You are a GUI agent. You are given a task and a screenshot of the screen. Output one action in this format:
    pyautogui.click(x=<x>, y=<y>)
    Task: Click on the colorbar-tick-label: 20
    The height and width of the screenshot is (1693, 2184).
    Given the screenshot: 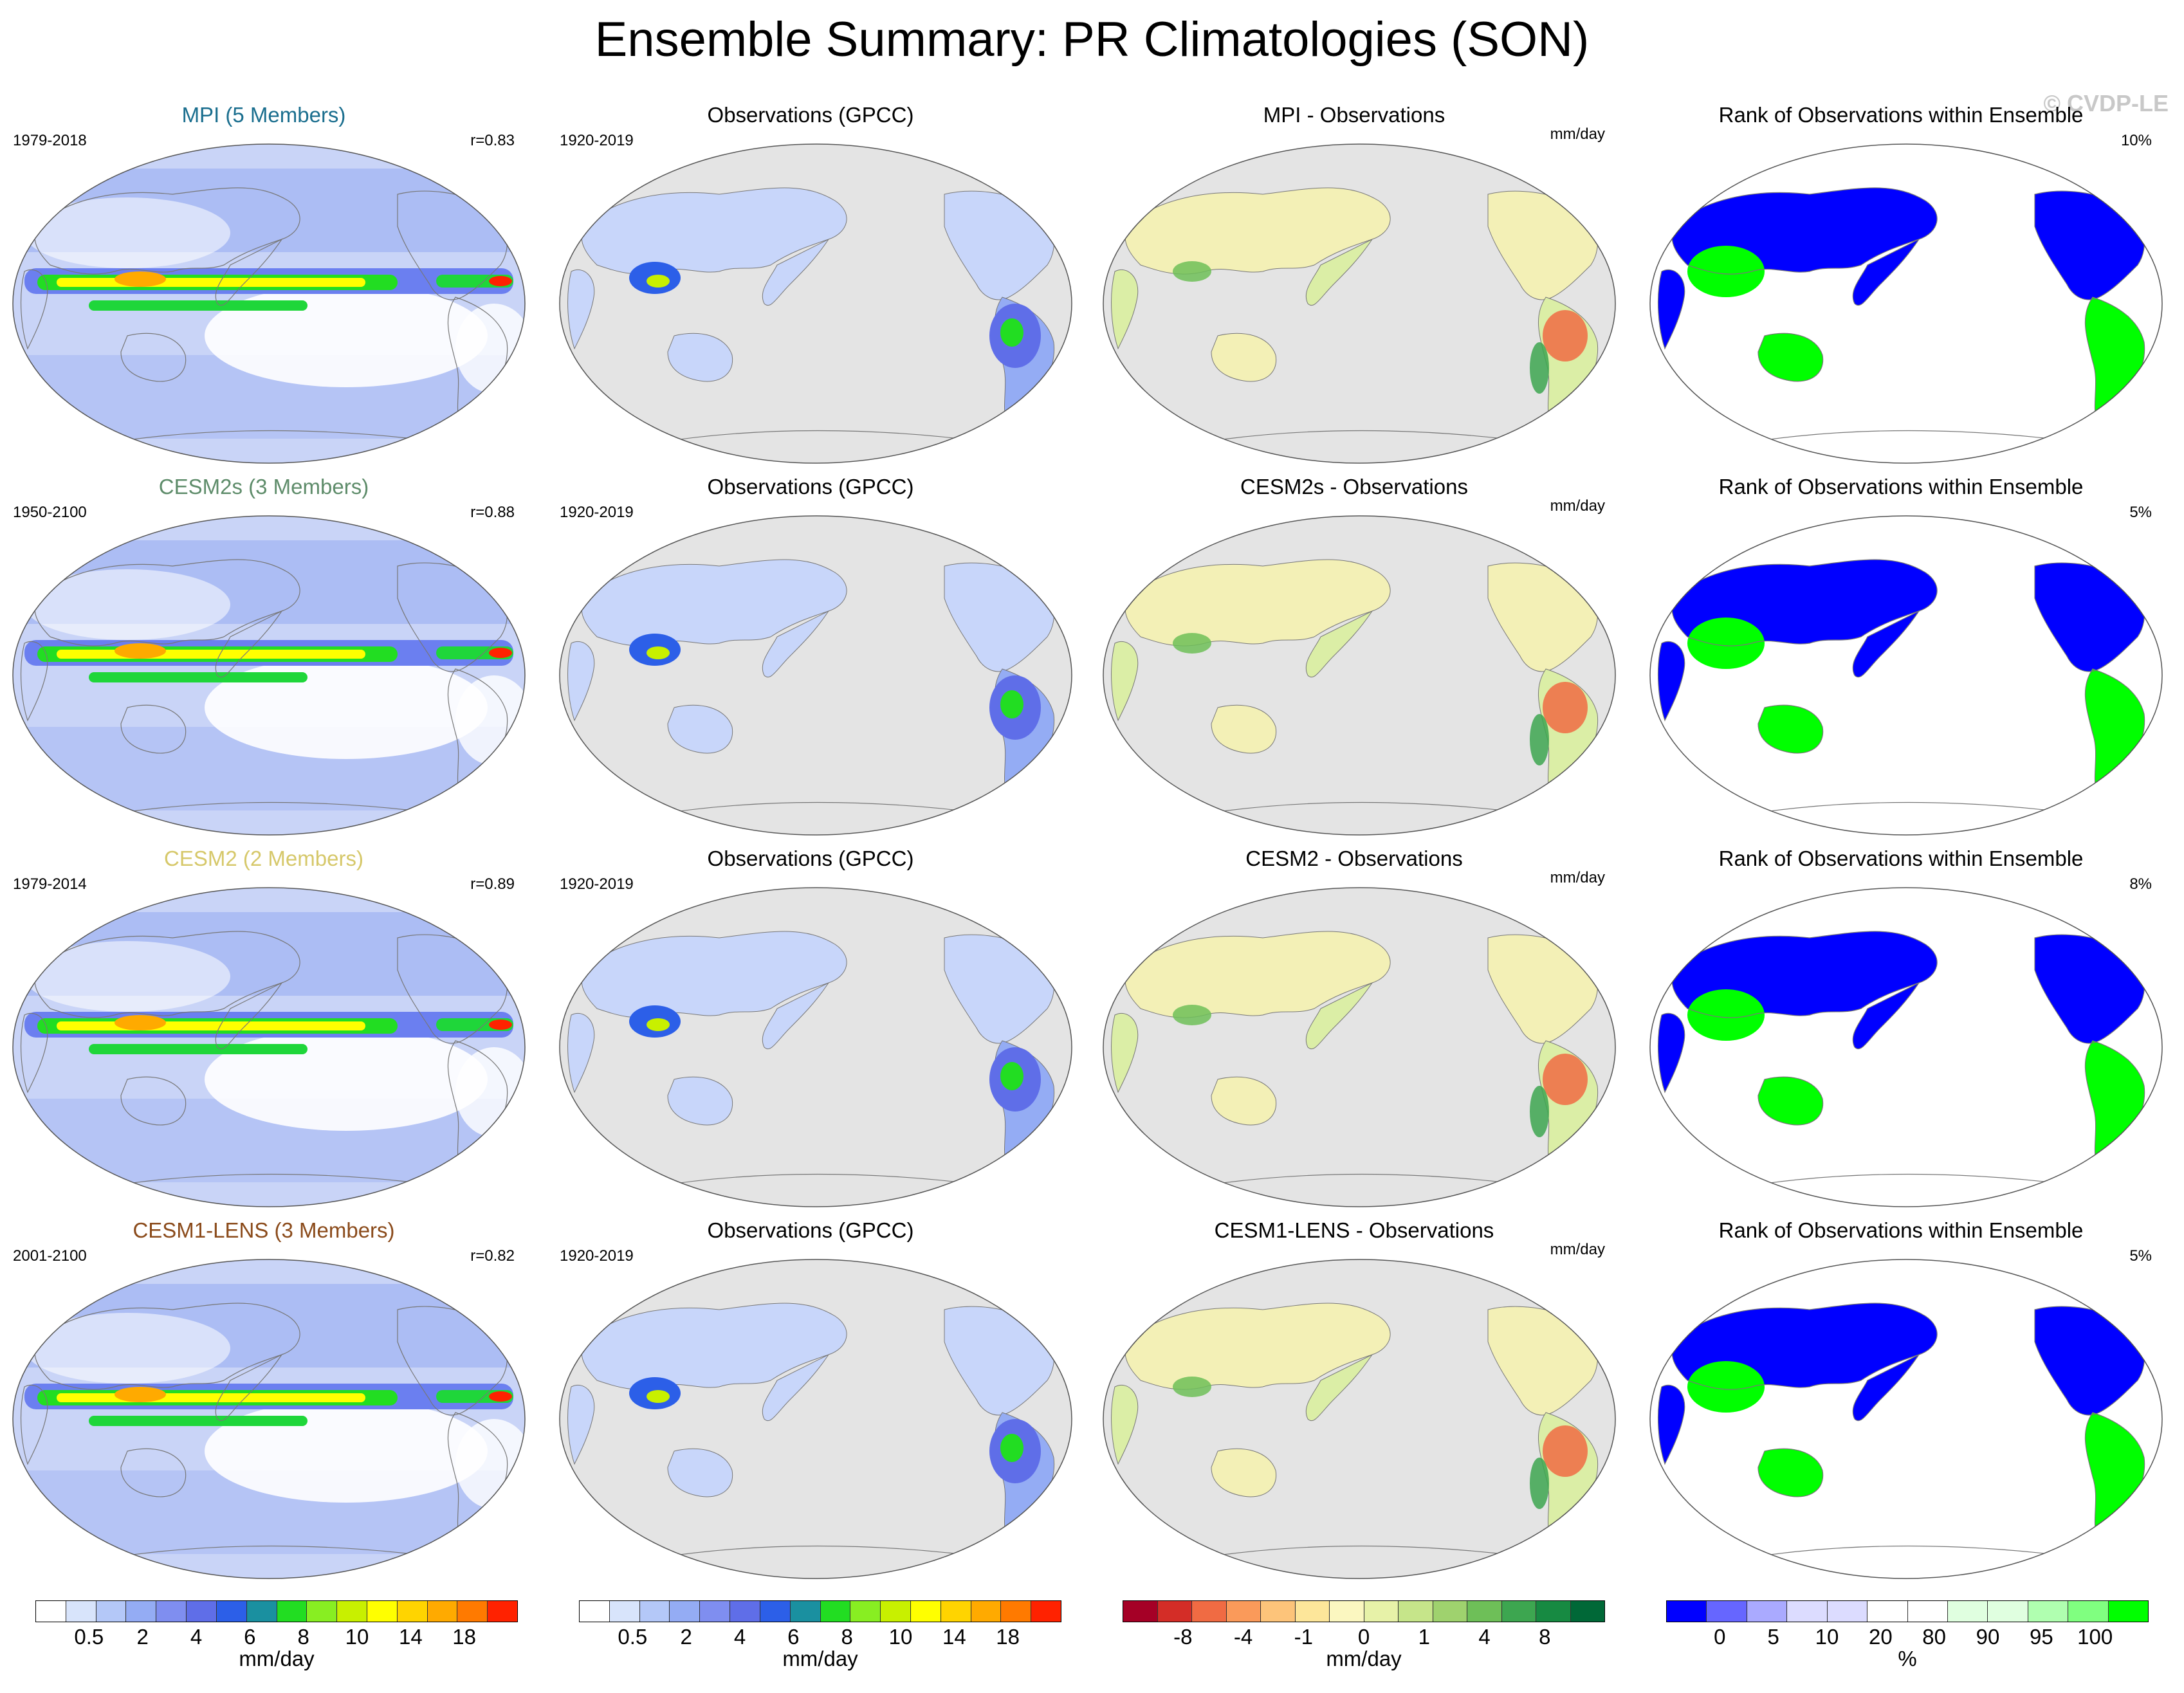 What is the action you would take?
    pyautogui.click(x=1881, y=1637)
    